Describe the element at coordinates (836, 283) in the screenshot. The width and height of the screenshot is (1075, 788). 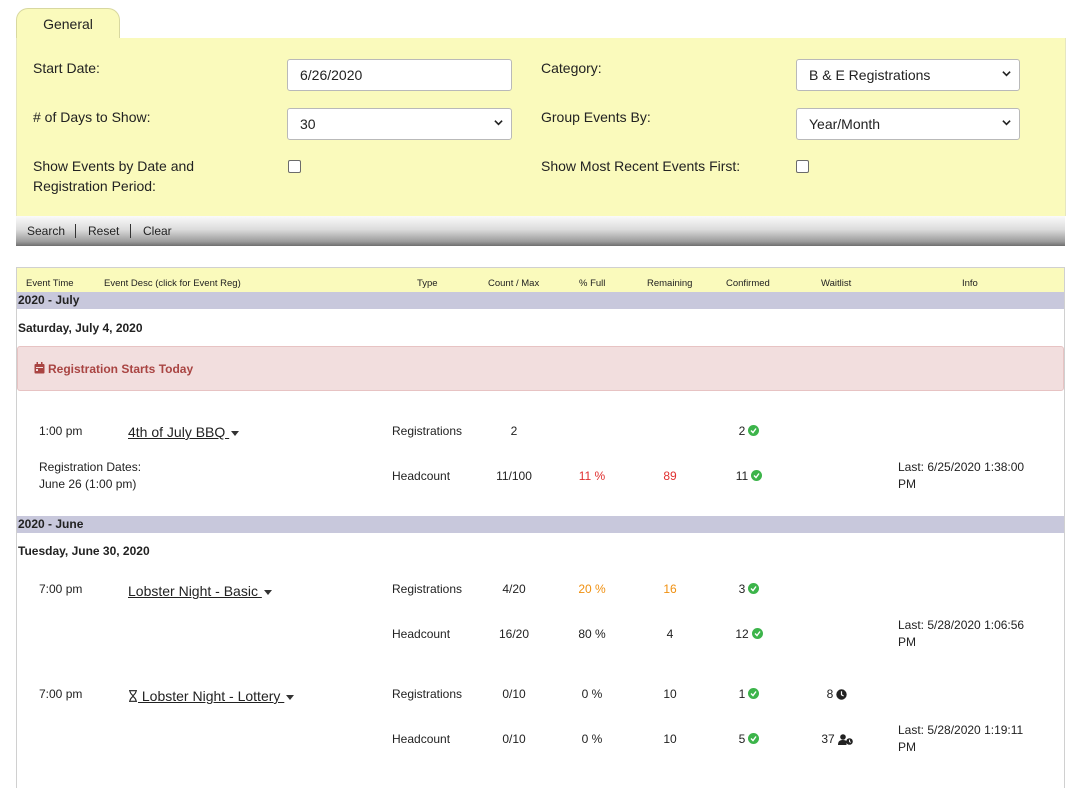
I see `col-waitlist: Waitlist` at that location.